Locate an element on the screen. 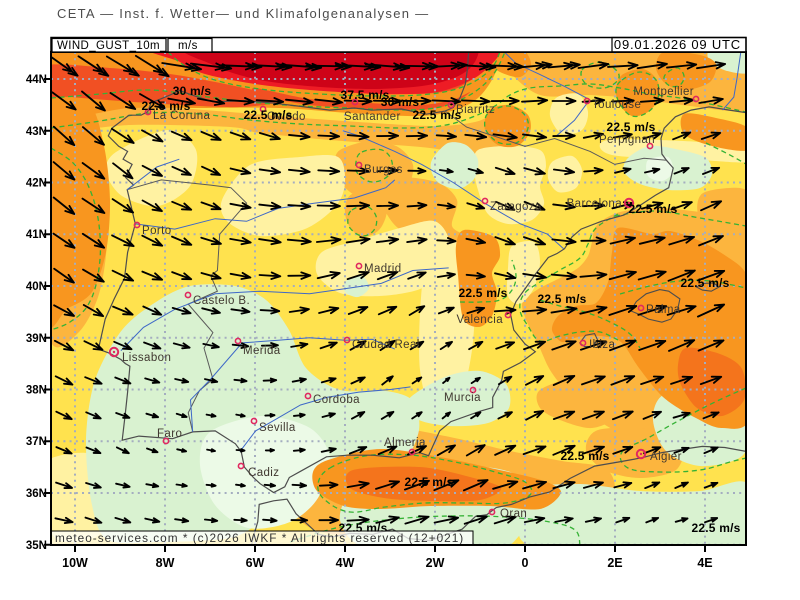  svg-text: 39N is located at coordinates (36, 339).